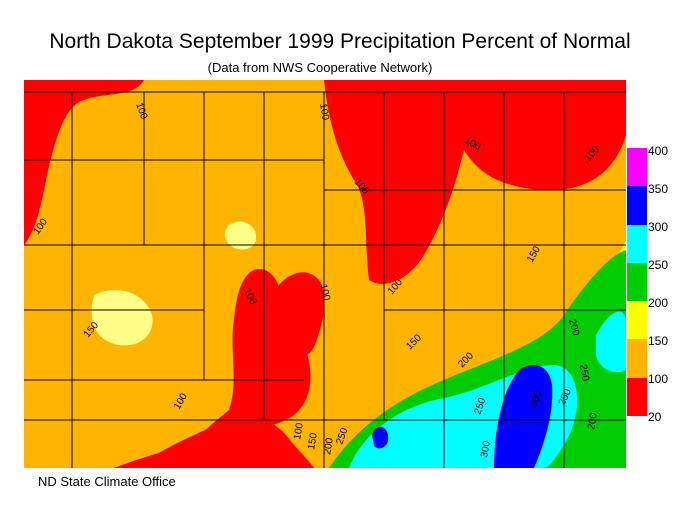  Describe the element at coordinates (658, 151) in the screenshot. I see `legend-label-400: 400` at that location.